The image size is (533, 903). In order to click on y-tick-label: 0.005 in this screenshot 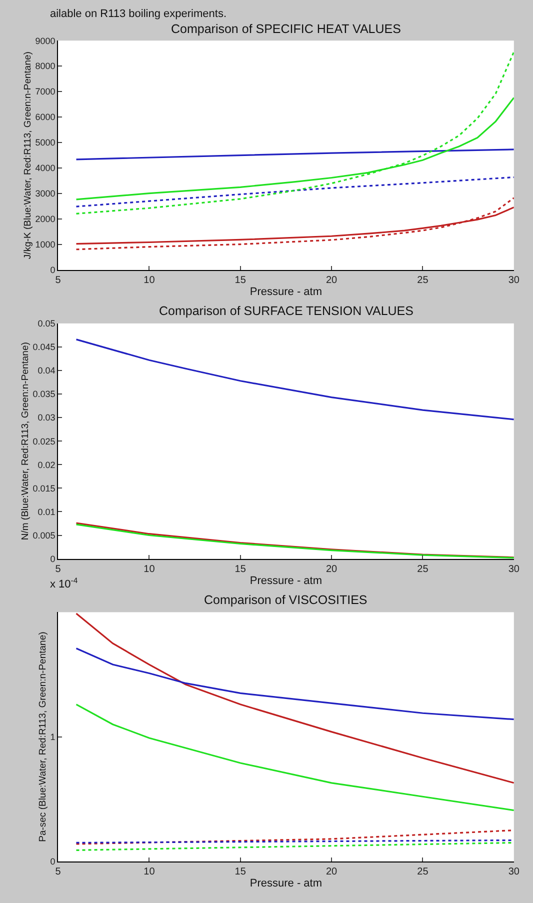, I will do `click(44, 535)`.